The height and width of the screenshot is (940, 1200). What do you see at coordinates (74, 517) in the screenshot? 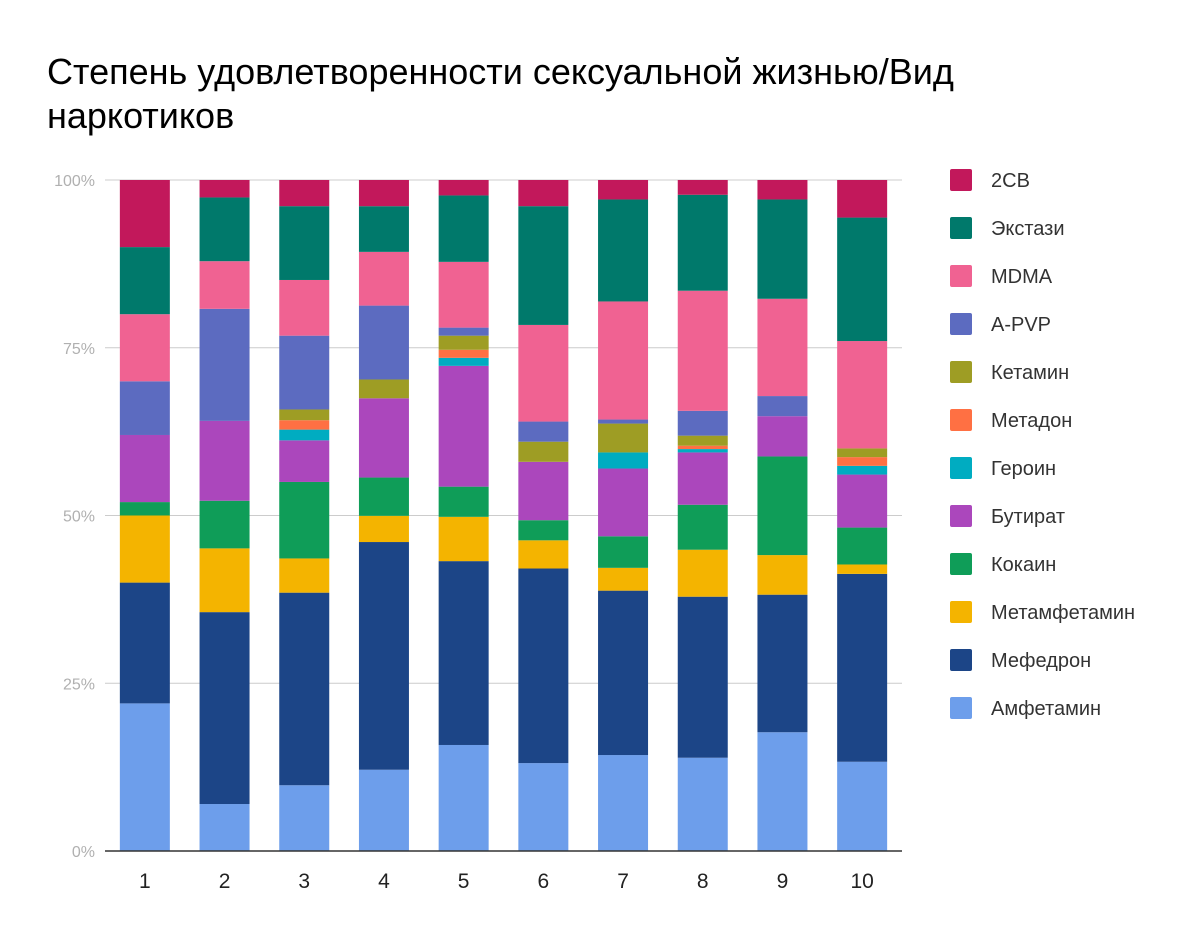
I see `y-axis-ticks: 0% 25% 50% 75% 100%` at bounding box center [74, 517].